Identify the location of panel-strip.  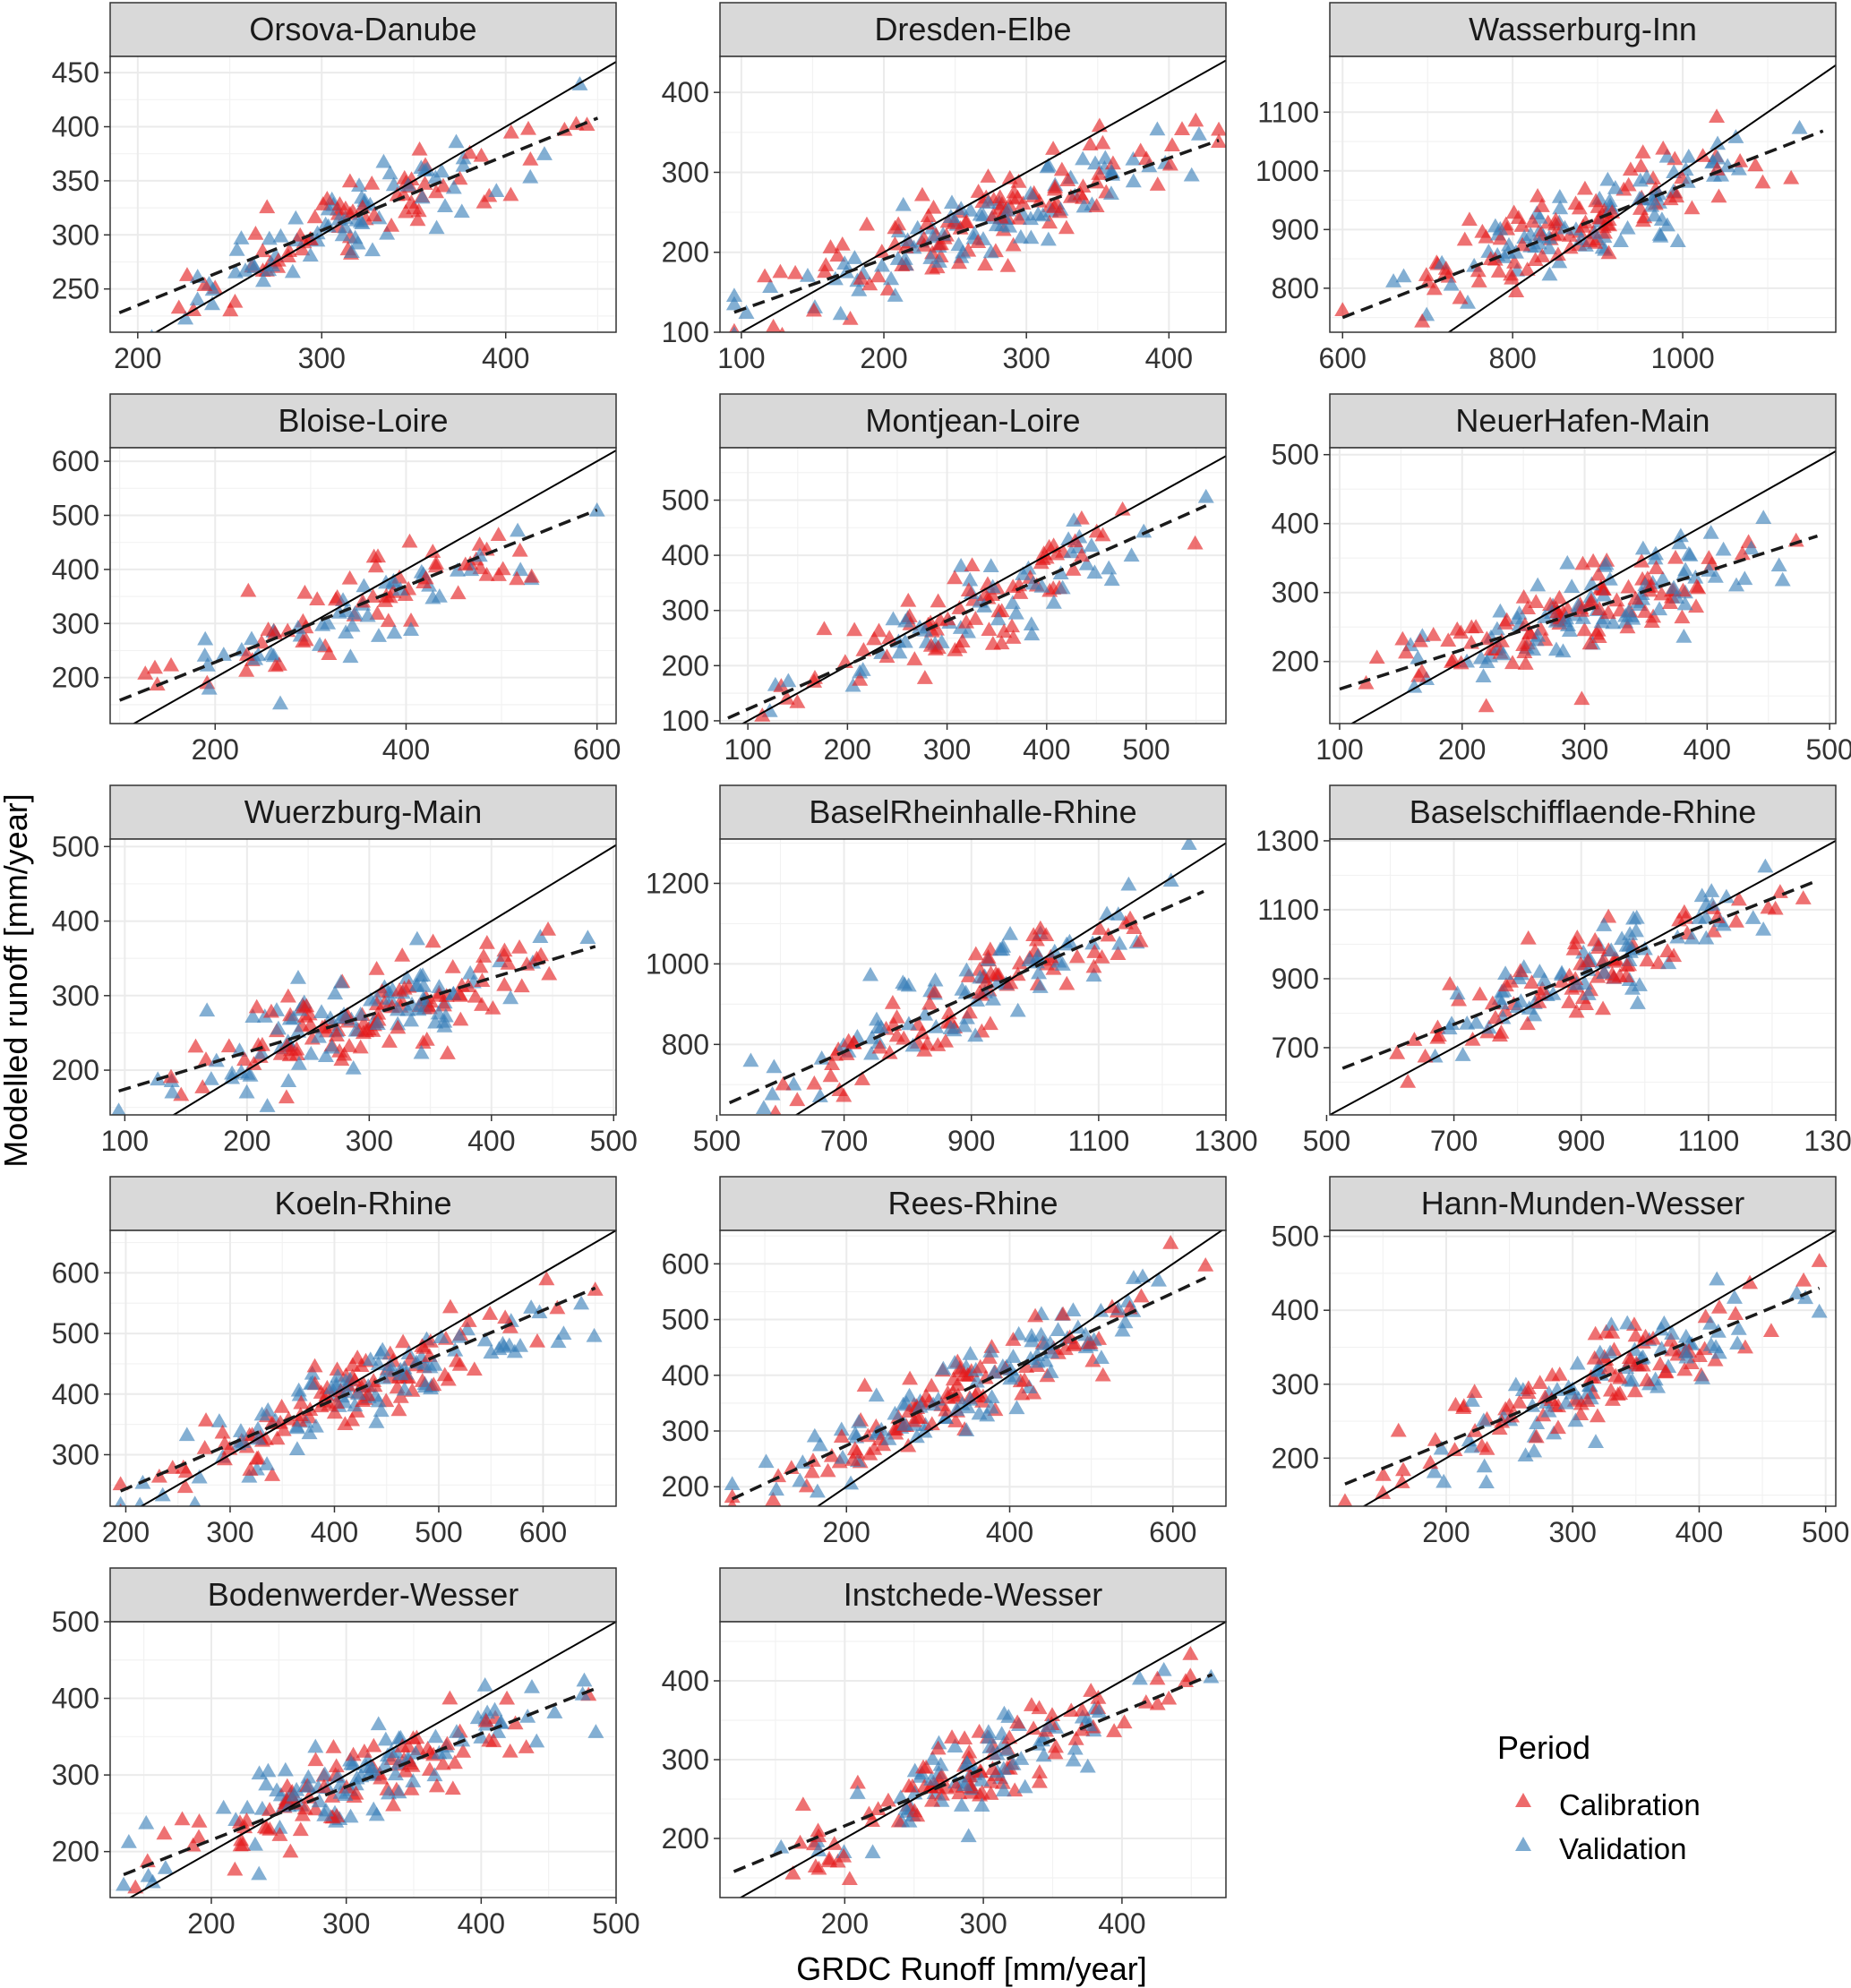
(1583, 812).